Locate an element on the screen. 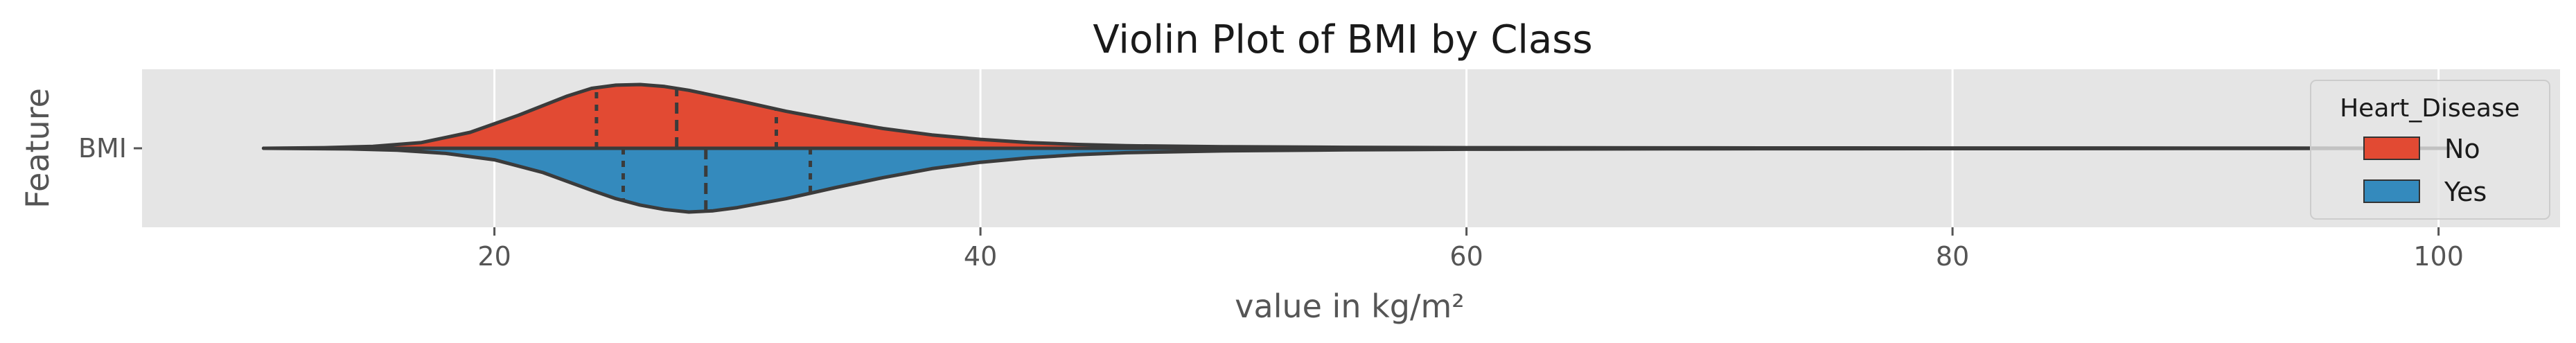  y-axis-ticks: BMI is located at coordinates (110, 148).